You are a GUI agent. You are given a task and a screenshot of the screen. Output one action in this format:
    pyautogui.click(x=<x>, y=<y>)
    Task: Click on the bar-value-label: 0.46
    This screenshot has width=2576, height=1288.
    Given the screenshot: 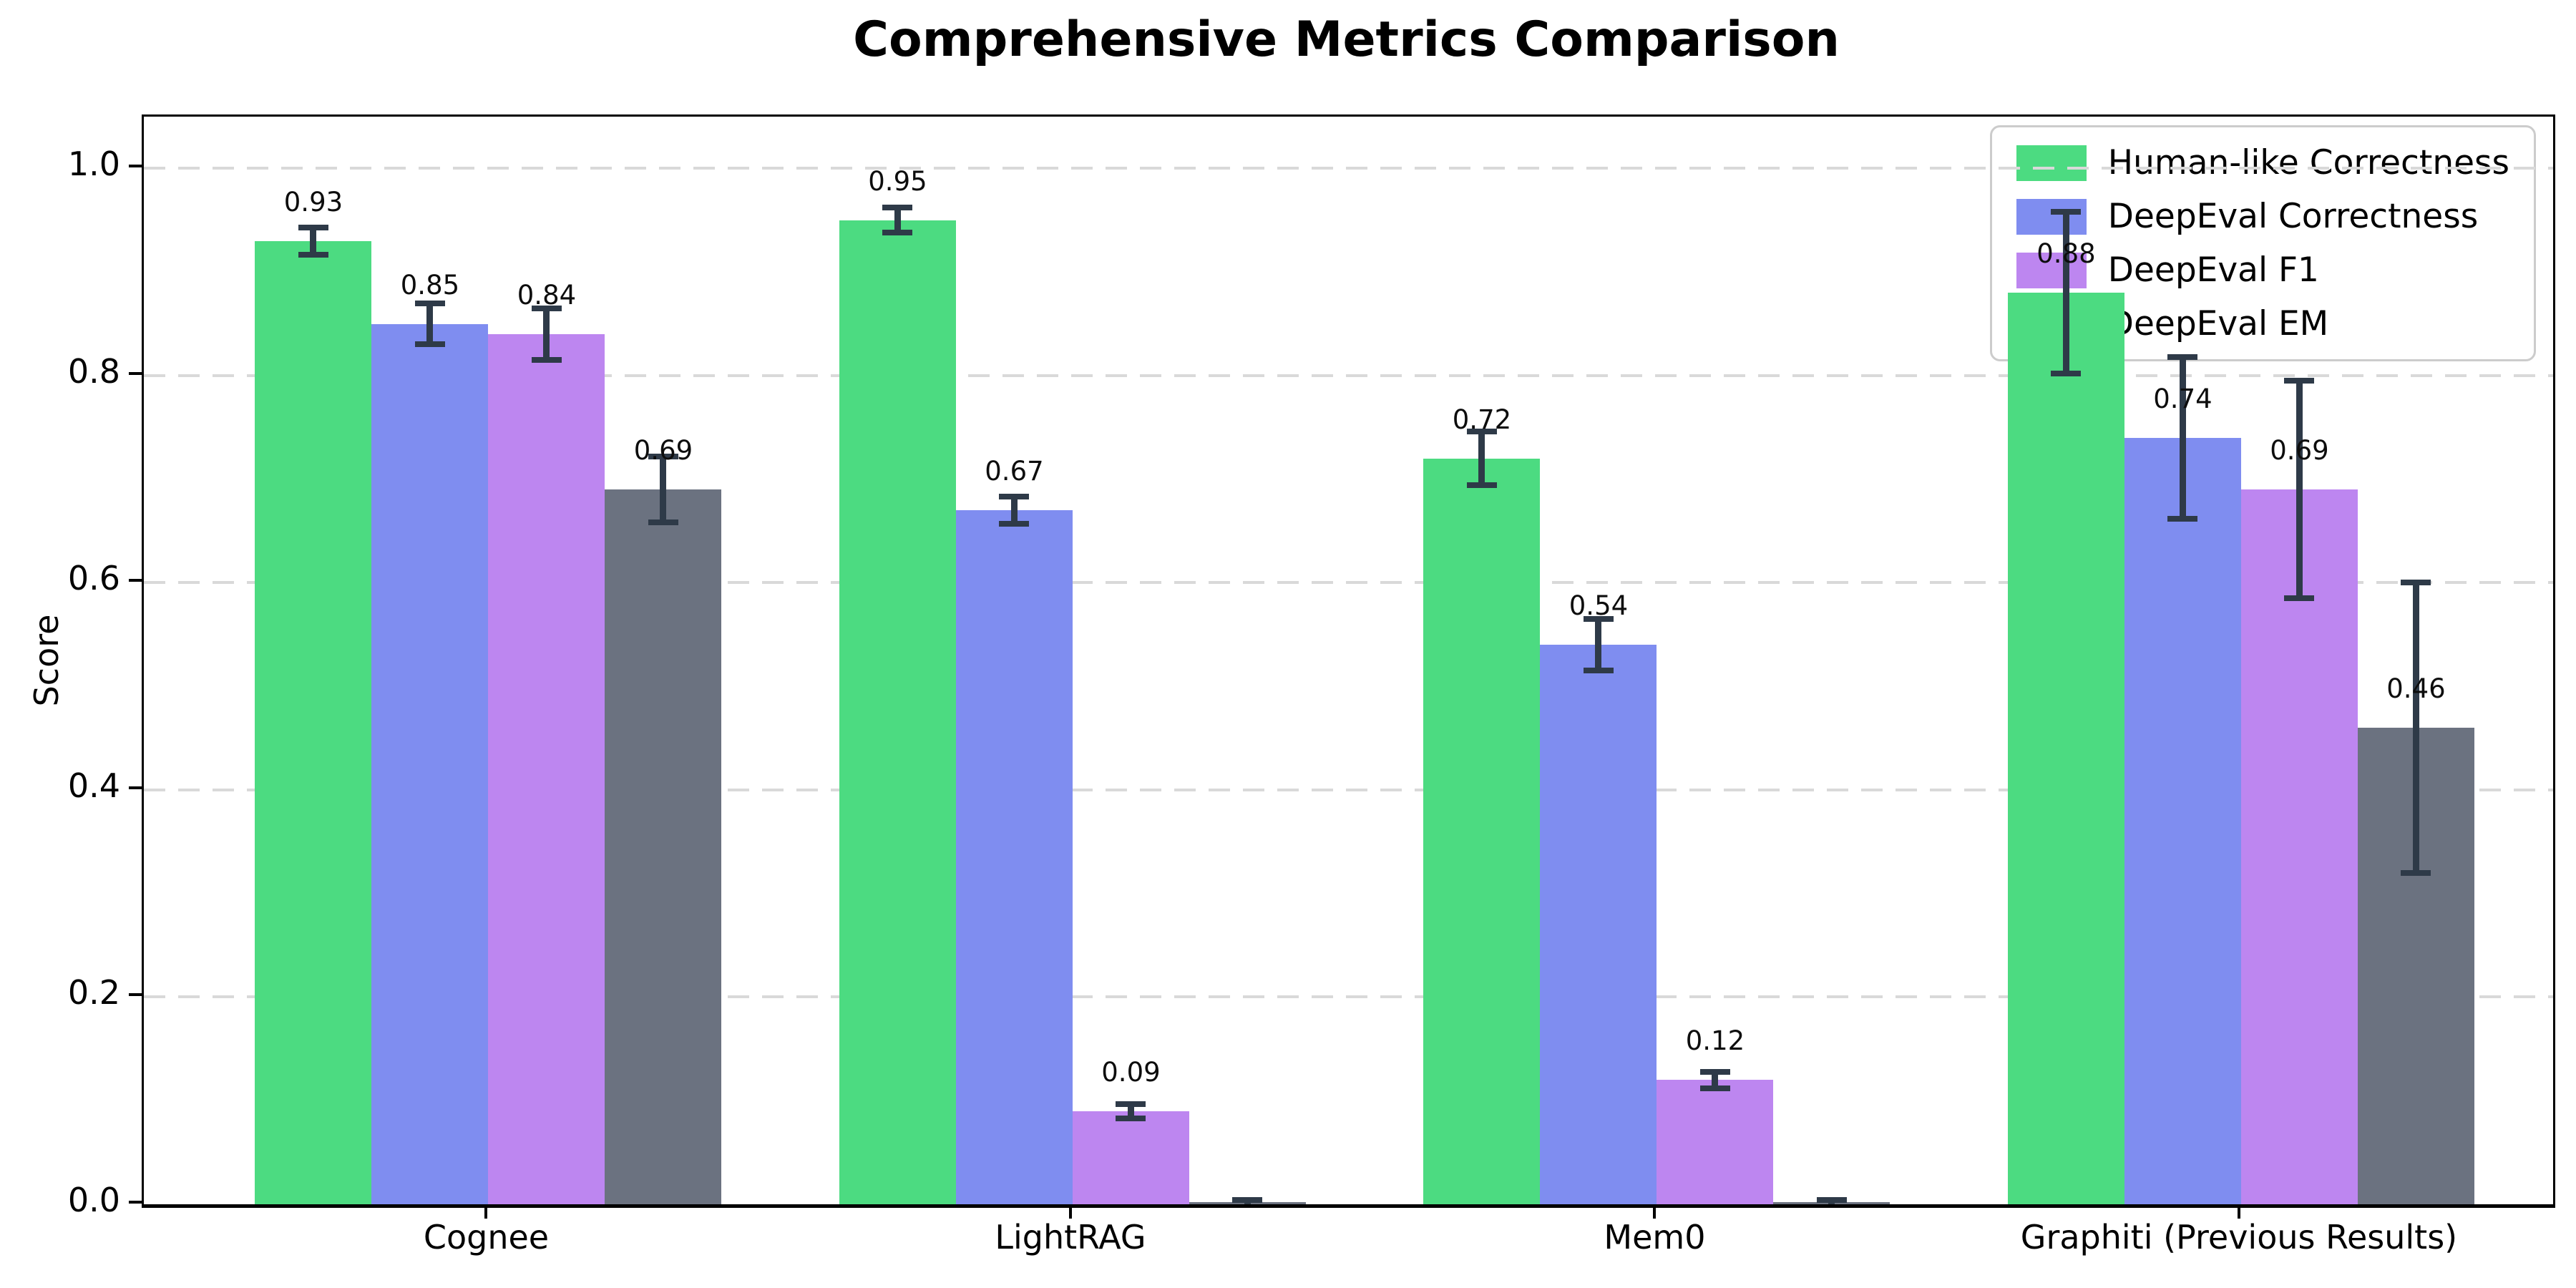 What is the action you would take?
    pyautogui.click(x=2416, y=689)
    